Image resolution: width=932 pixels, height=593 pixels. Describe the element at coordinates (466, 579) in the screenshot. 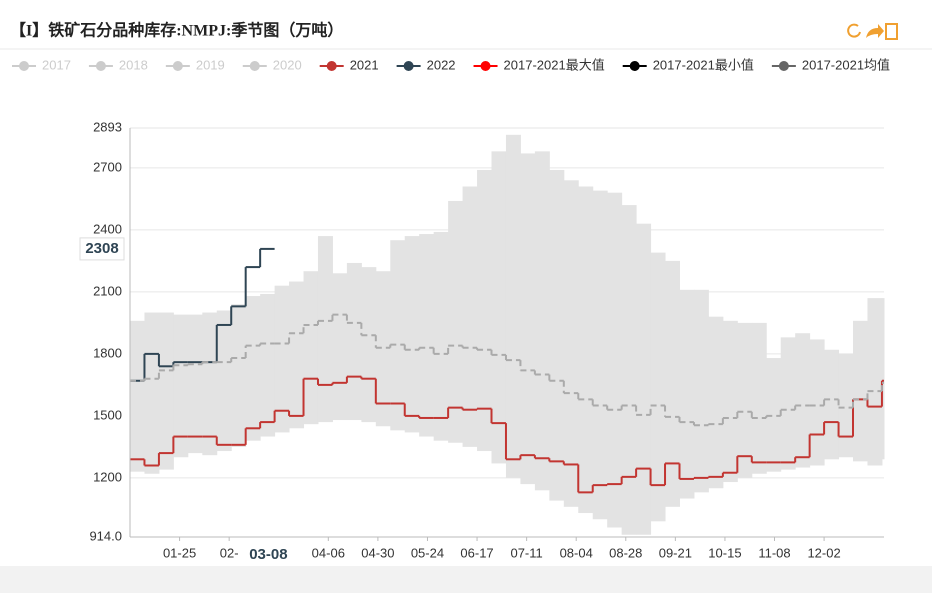

I see `footer-strip` at that location.